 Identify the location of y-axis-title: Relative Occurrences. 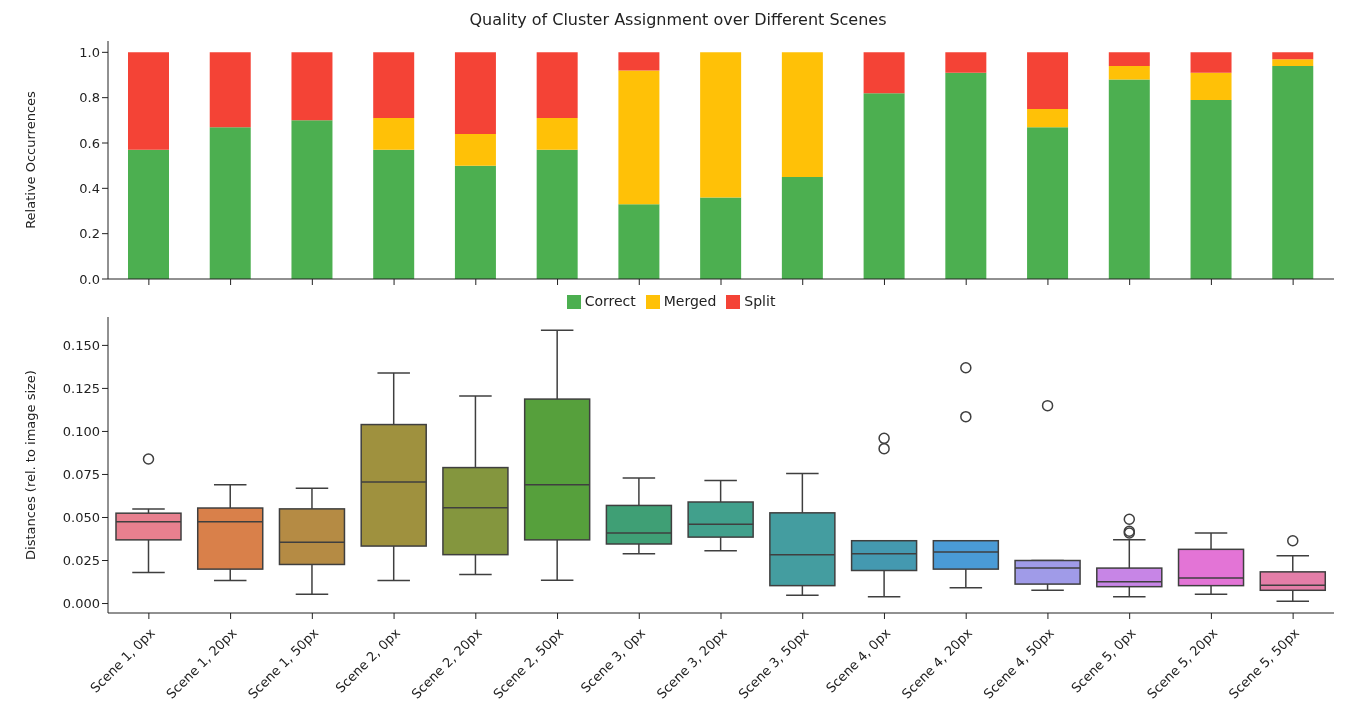
(30, 159).